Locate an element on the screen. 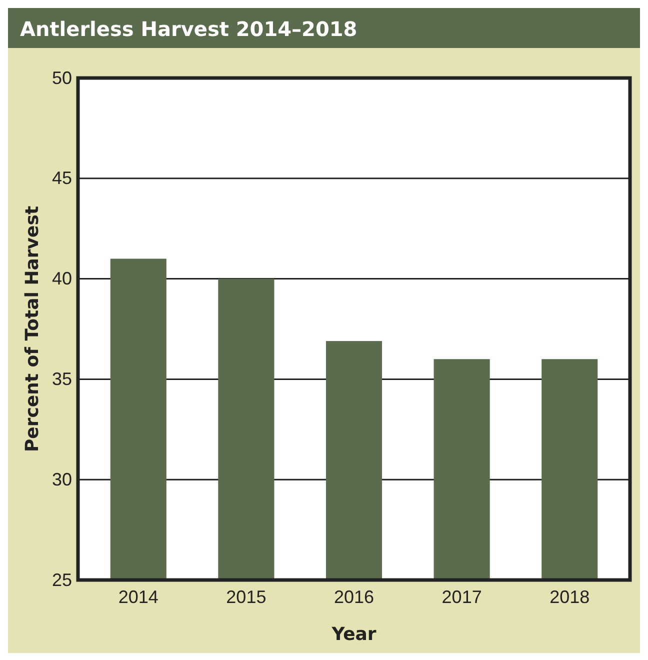 This screenshot has height=660, width=648. x-tick-label: 2018 is located at coordinates (570, 596).